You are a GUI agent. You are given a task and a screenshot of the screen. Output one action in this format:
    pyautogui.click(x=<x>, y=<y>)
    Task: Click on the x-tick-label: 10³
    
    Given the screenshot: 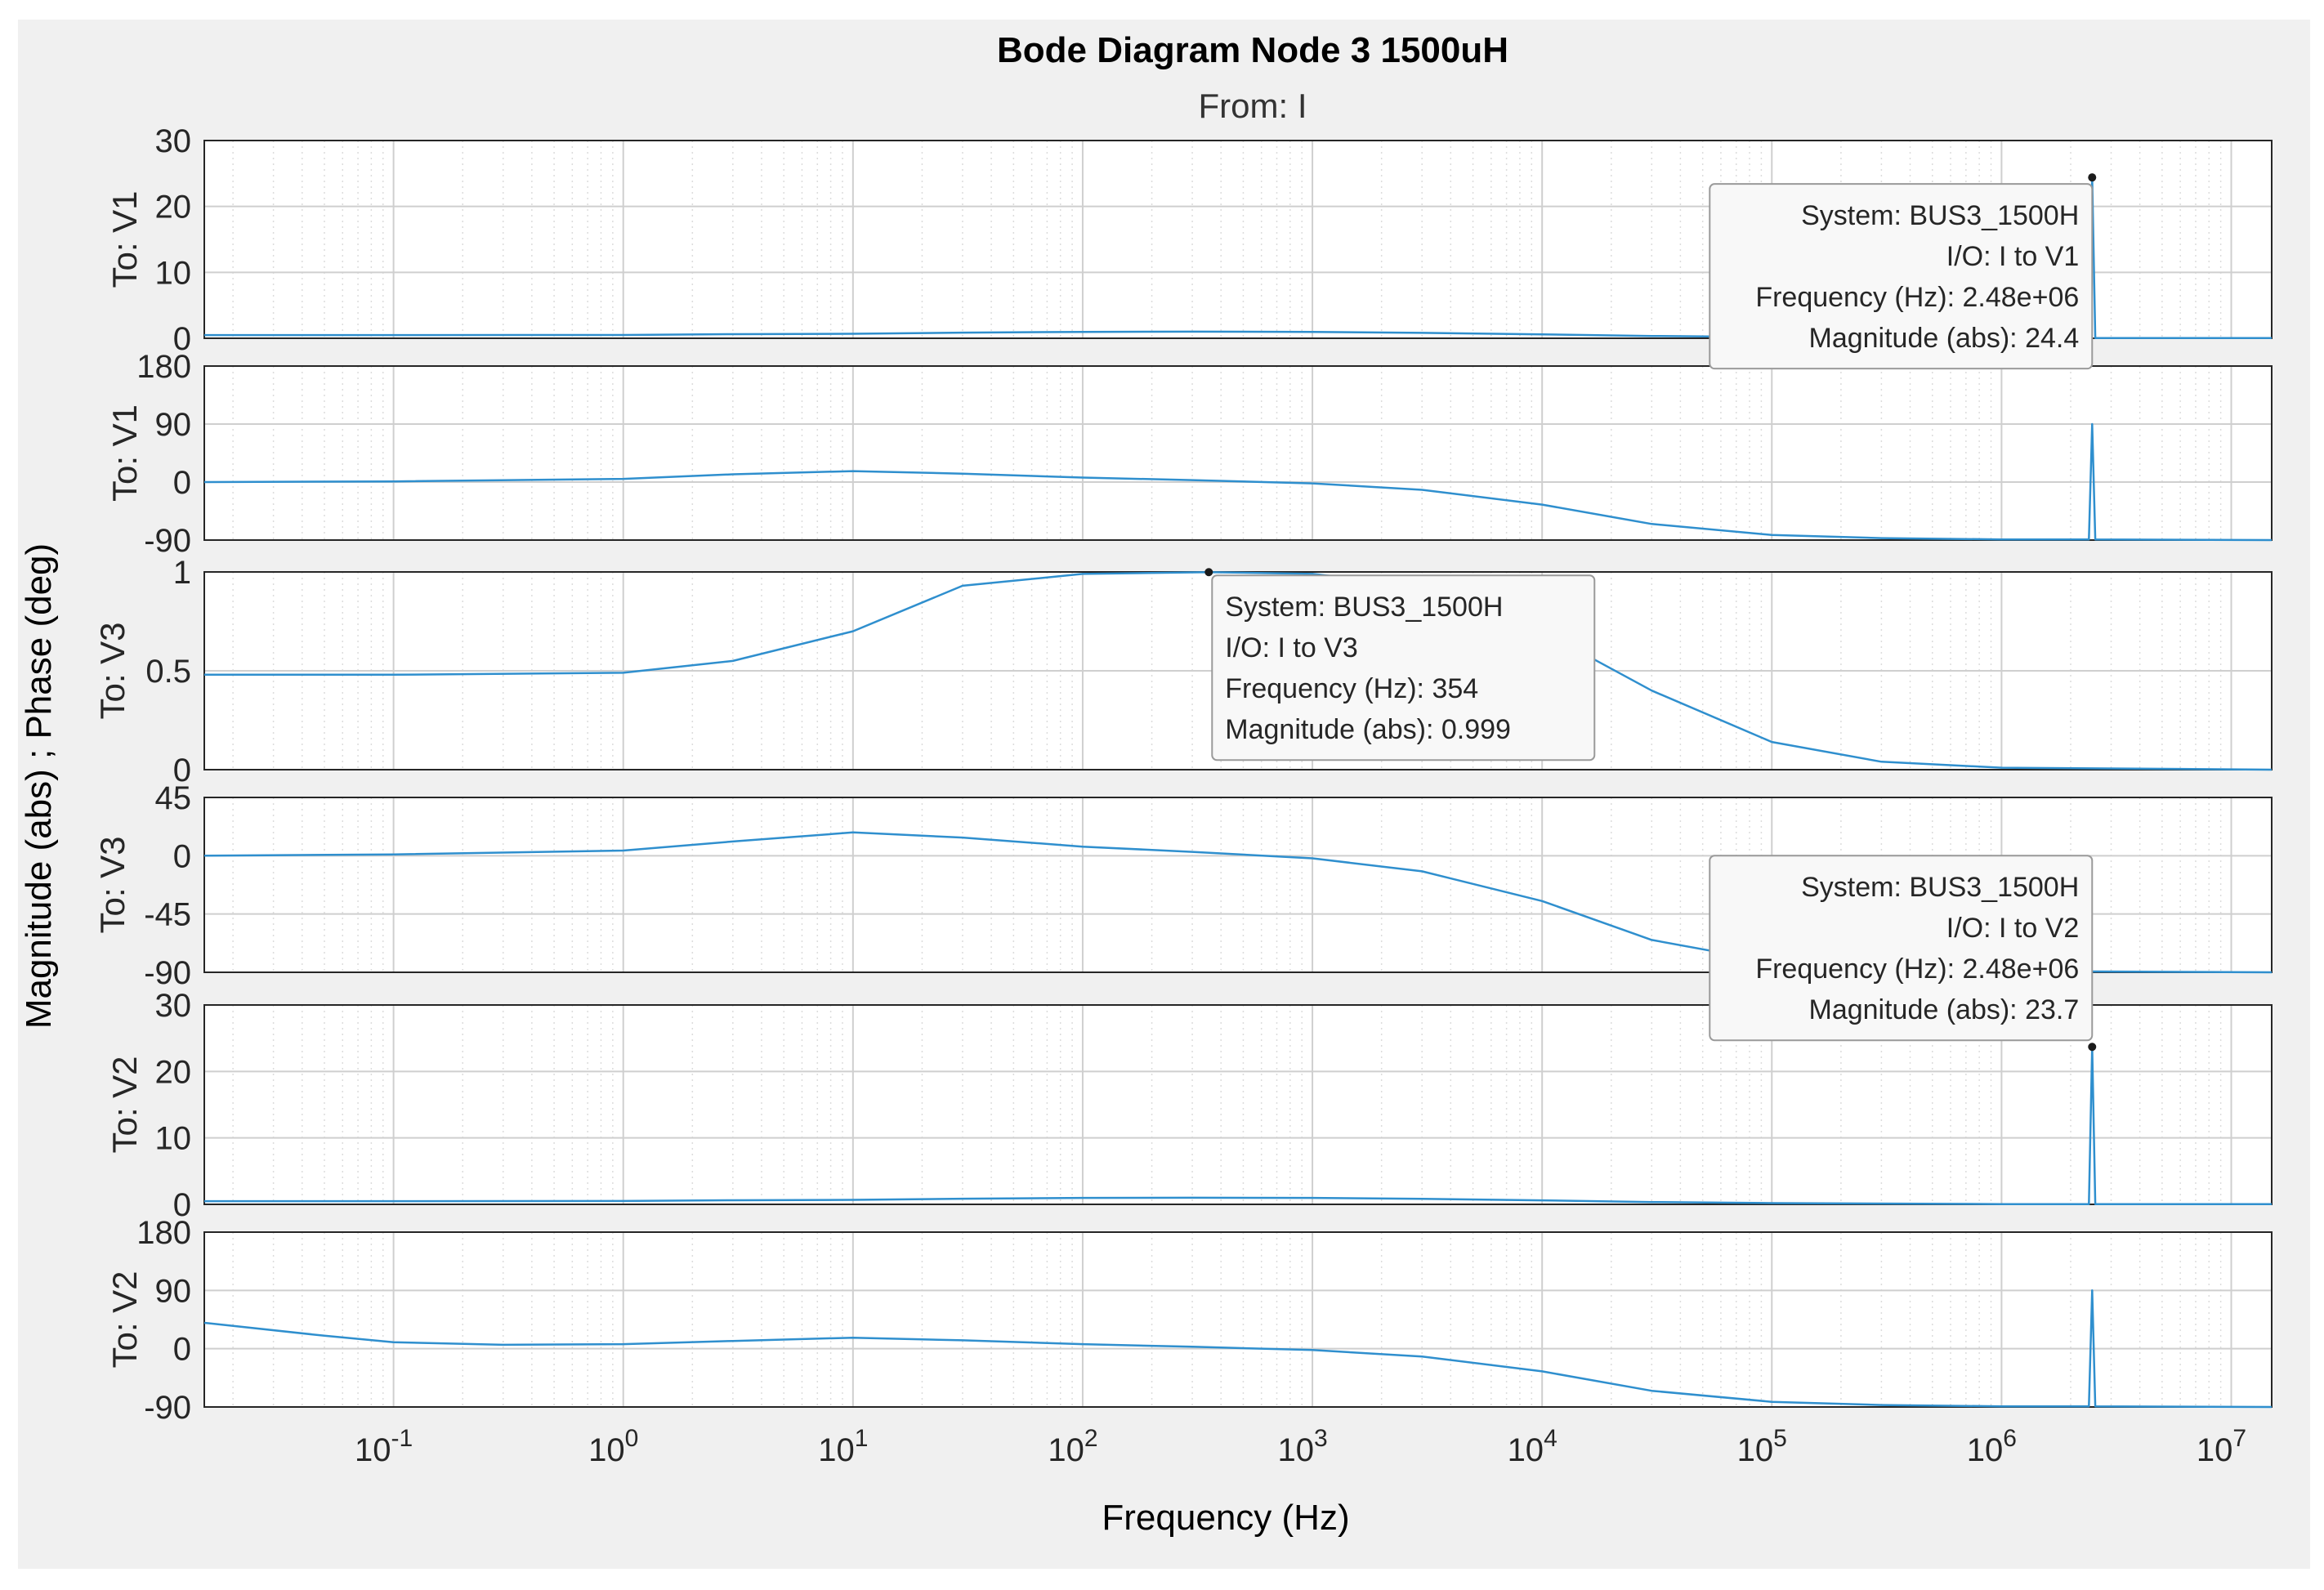 What is the action you would take?
    pyautogui.click(x=1302, y=1446)
    